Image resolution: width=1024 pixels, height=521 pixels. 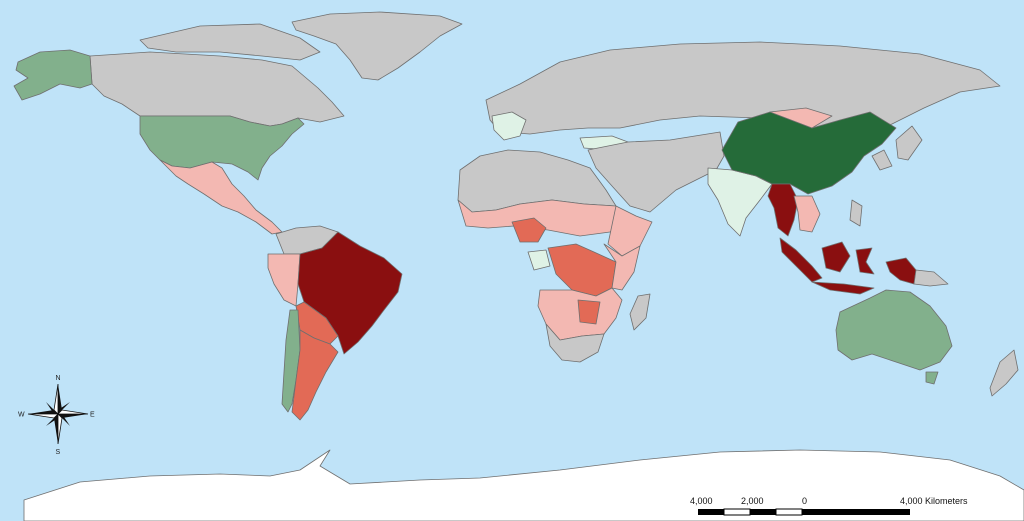 What do you see at coordinates (377, 46) in the screenshot?
I see `greenland-land` at bounding box center [377, 46].